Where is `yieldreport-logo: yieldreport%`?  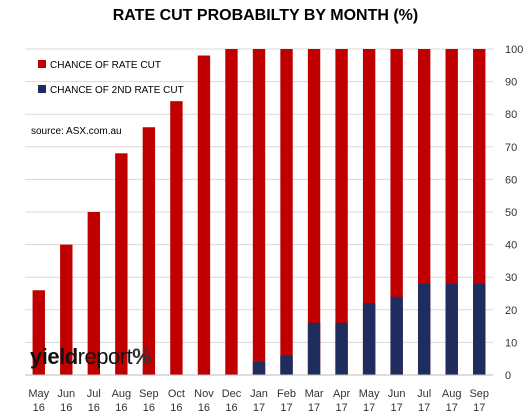 yieldreport-logo: yieldreport% is located at coordinates (91, 356).